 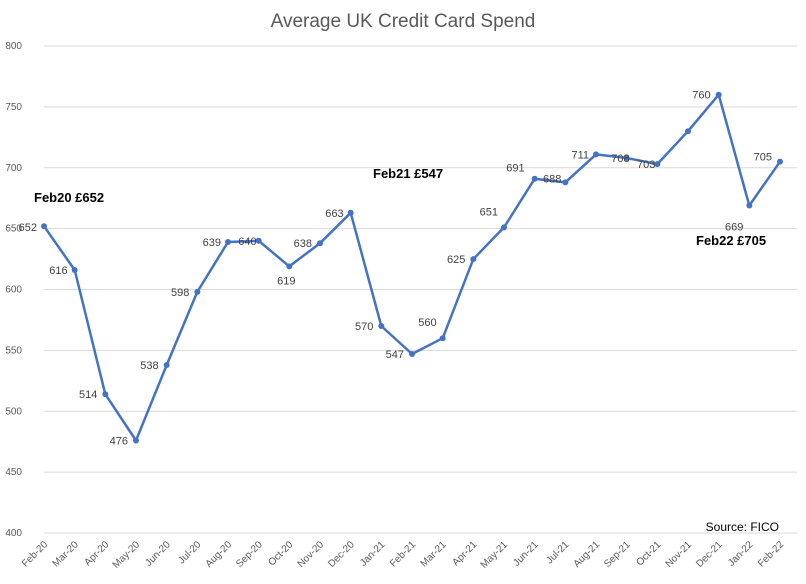 What do you see at coordinates (69, 197) in the screenshot?
I see `annotation-feb20: Feb20 £652` at bounding box center [69, 197].